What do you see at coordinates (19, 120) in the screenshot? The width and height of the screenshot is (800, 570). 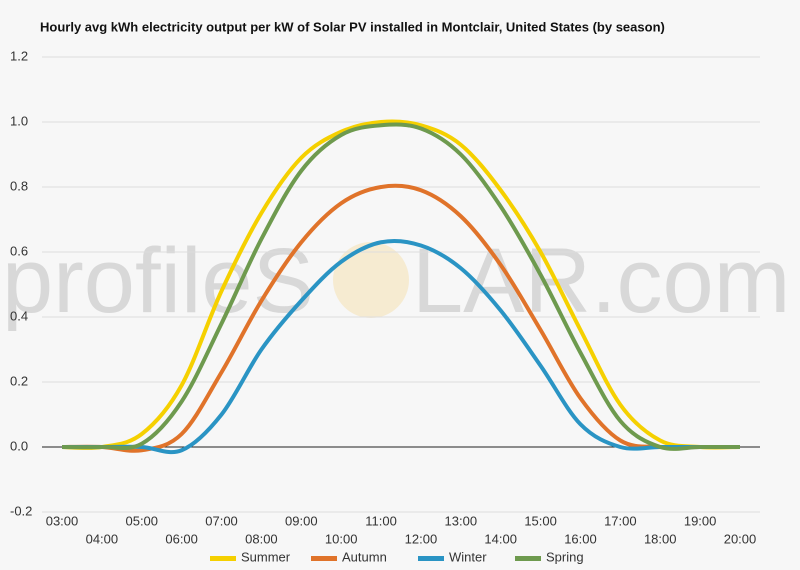 I see `y-tick-label: 1.0` at bounding box center [19, 120].